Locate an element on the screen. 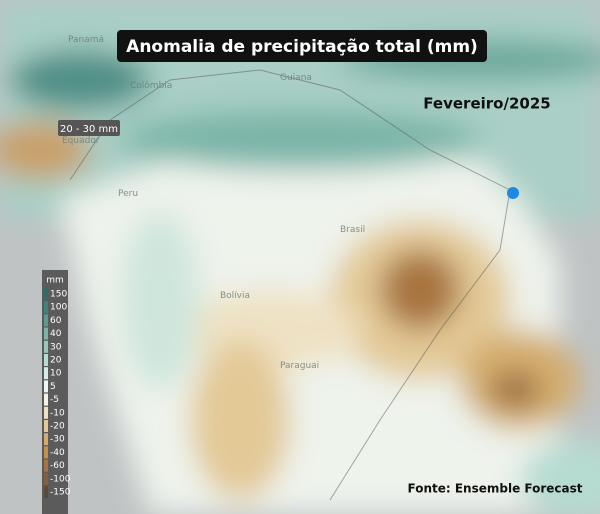 The width and height of the screenshot is (600, 514). legend-label: 20 is located at coordinates (56, 361).